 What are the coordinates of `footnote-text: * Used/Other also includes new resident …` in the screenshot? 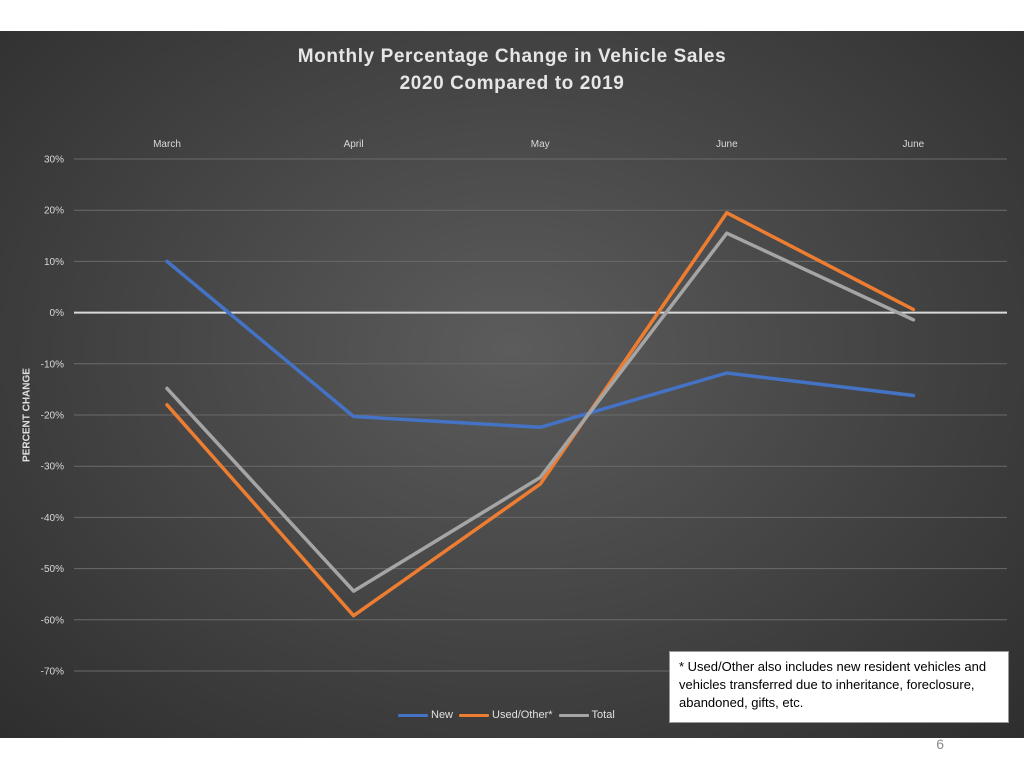 It's located at (833, 684).